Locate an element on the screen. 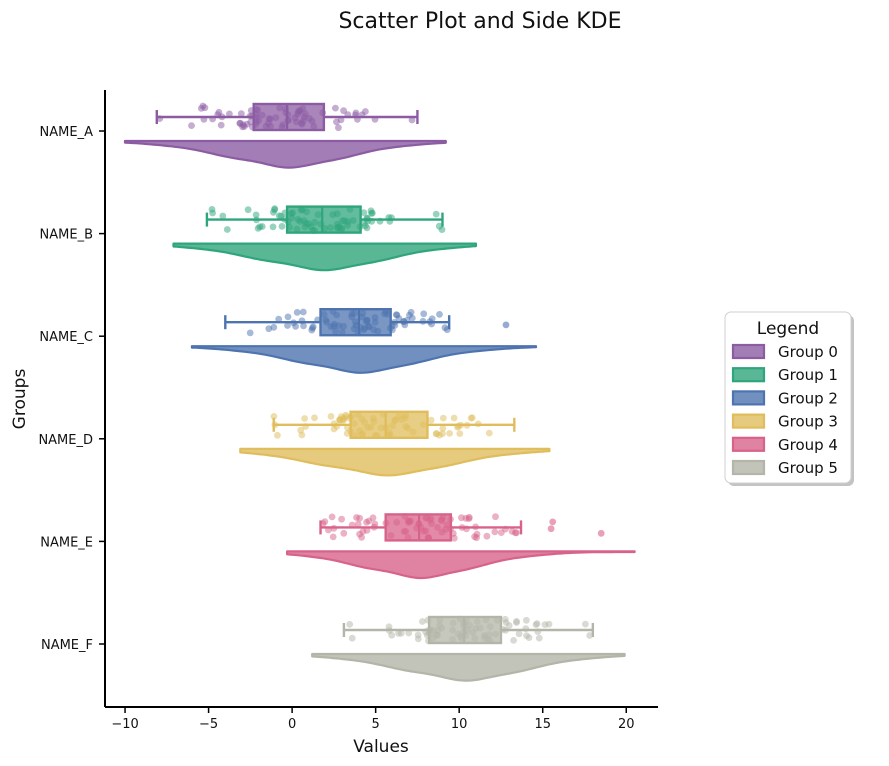 The width and height of the screenshot is (889, 766). x-tick-label: 15 is located at coordinates (542, 724).